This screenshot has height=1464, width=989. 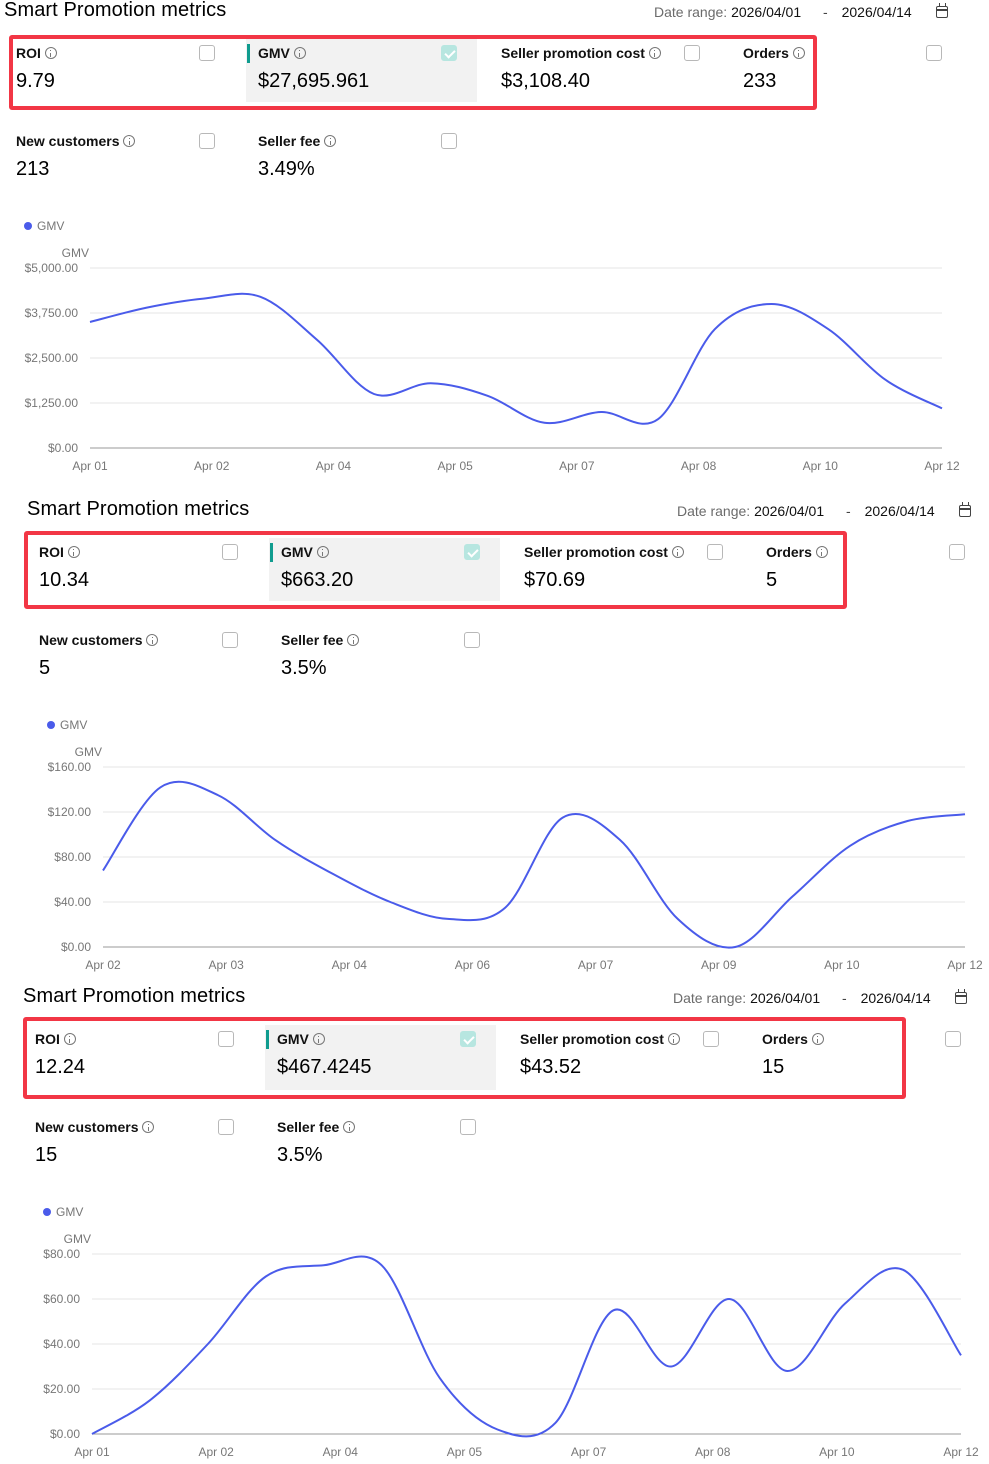 I want to click on gmv-value: $27,695.961, so click(x=314, y=81).